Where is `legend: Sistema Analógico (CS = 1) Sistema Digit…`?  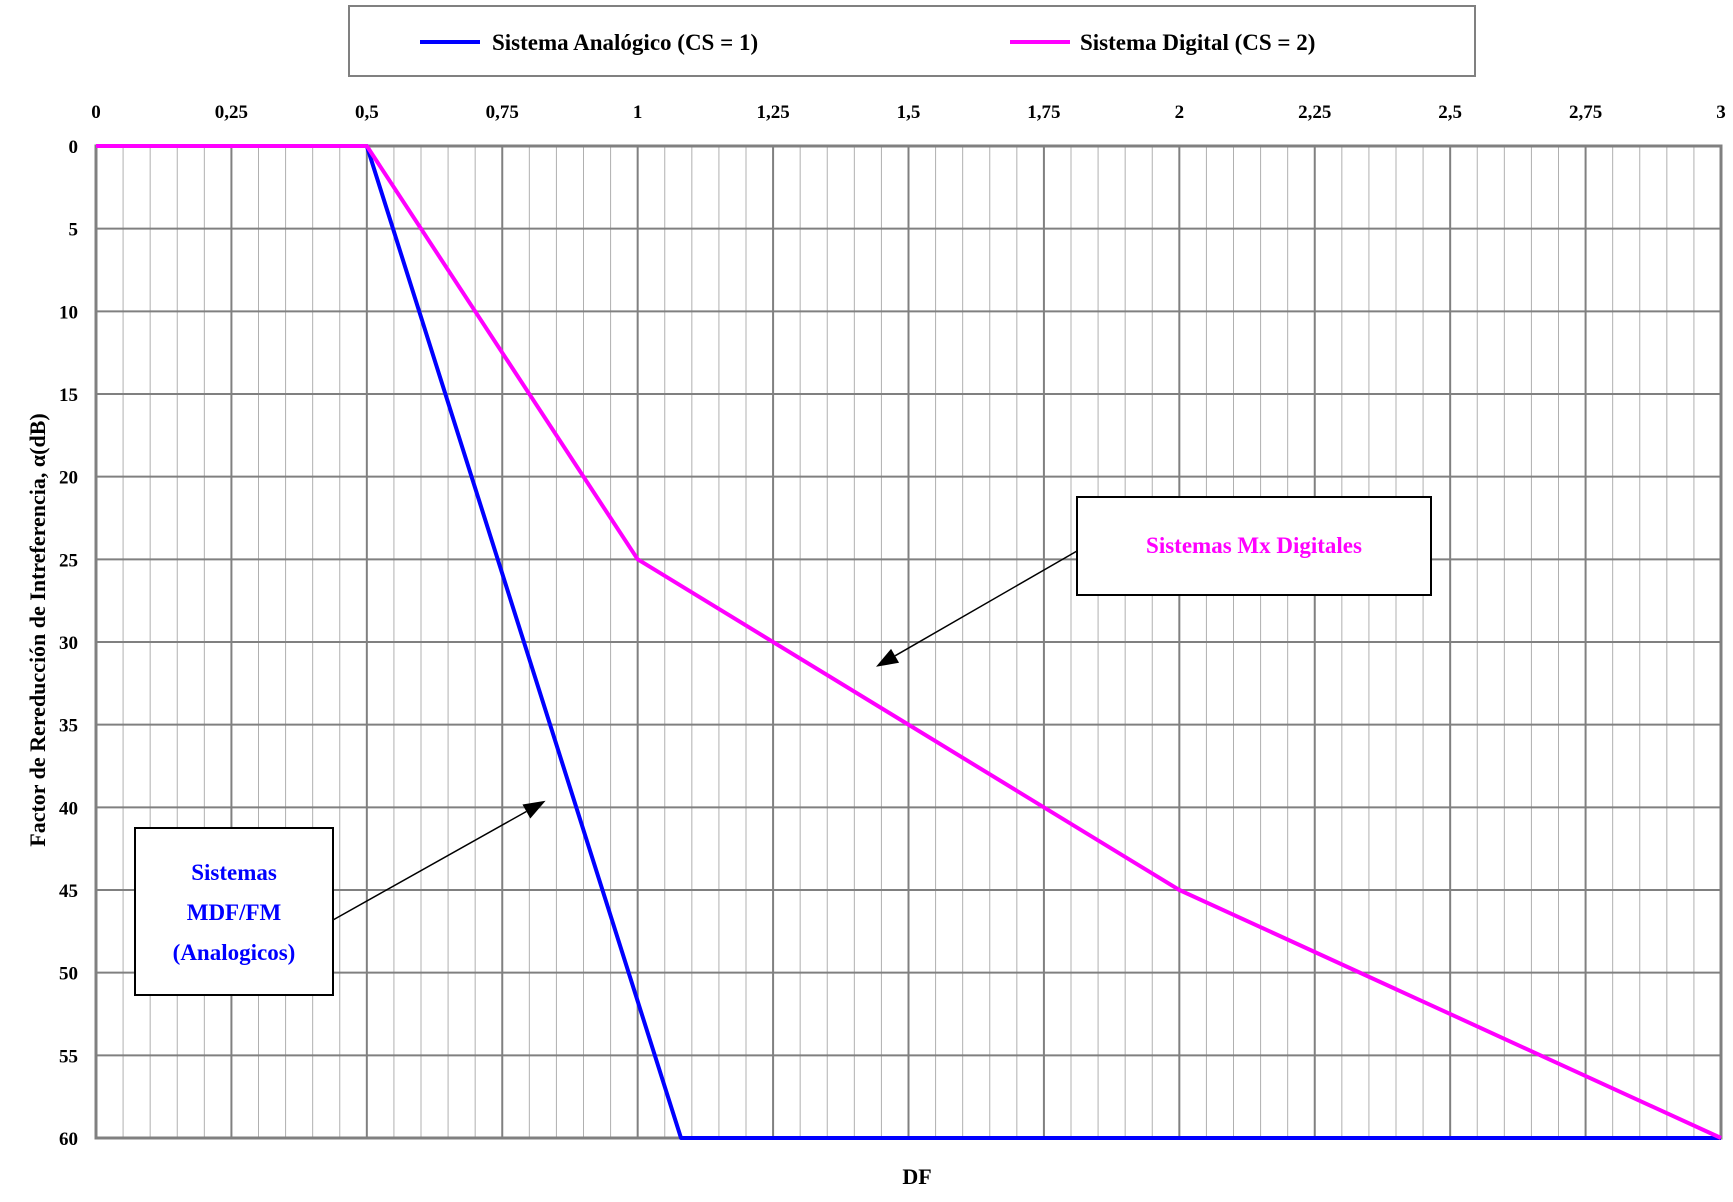 legend: Sistema Analógico (CS = 1) Sistema Digit… is located at coordinates (912, 41).